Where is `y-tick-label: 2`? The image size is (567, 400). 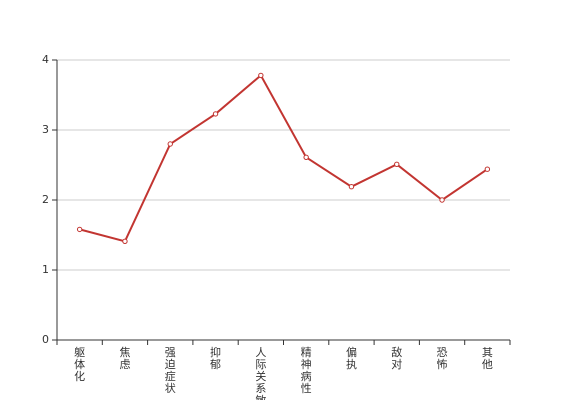 y-tick-label: 2 is located at coordinates (45, 199).